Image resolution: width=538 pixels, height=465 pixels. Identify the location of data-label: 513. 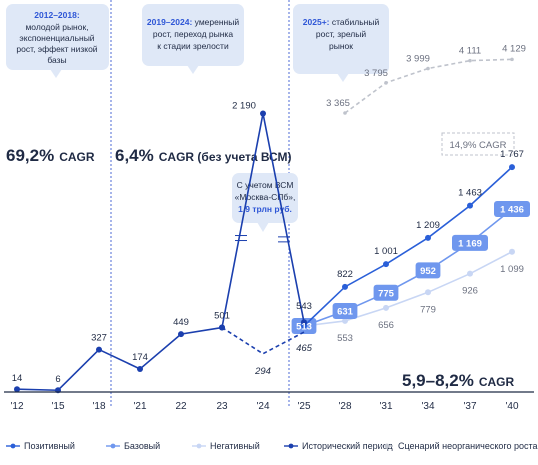
(304, 327).